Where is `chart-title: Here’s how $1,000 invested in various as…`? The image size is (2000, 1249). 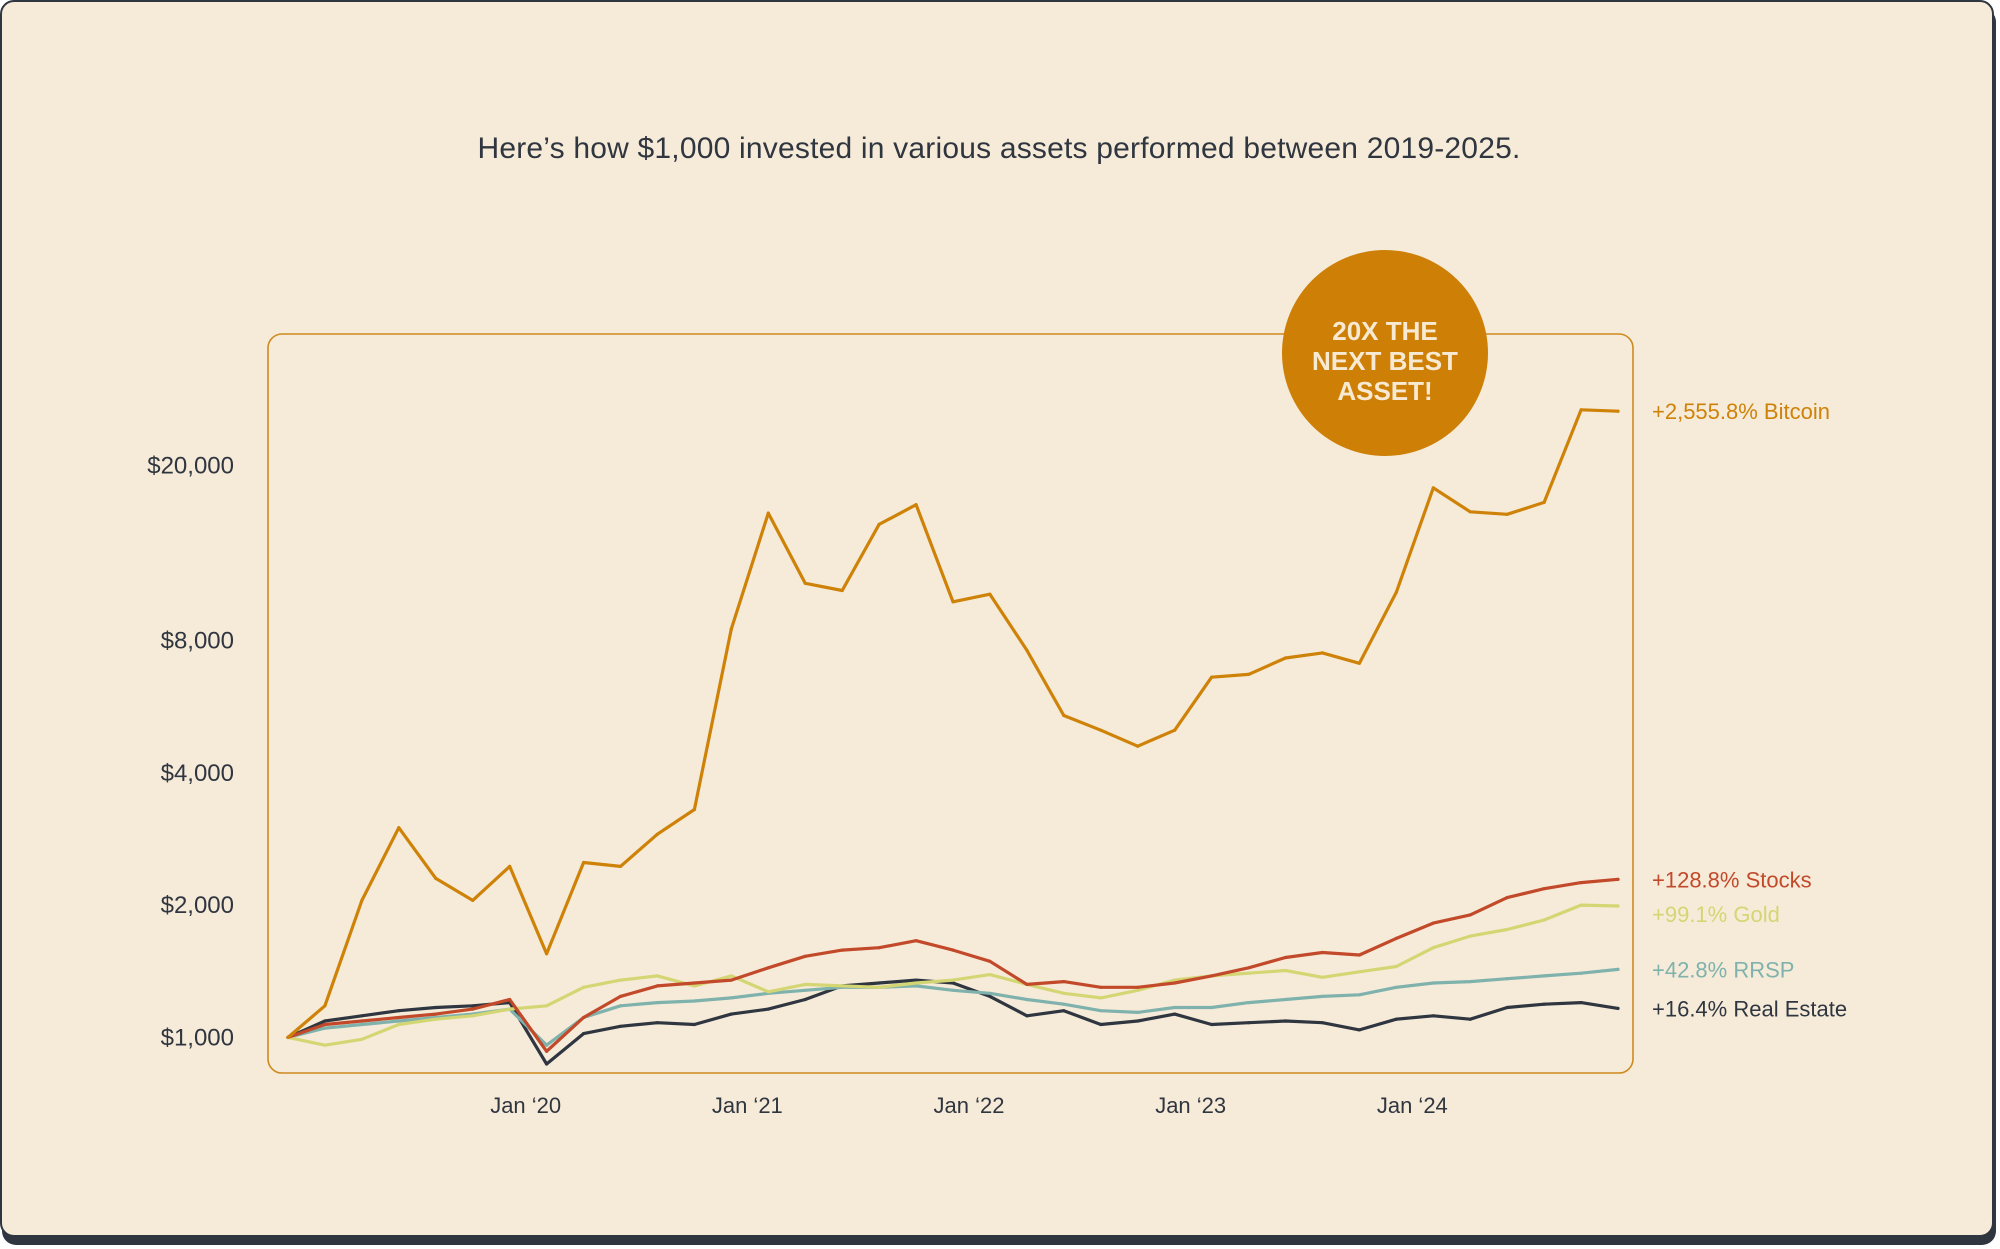
chart-title: Here’s how $1,000 invested in various as… is located at coordinates (999, 148).